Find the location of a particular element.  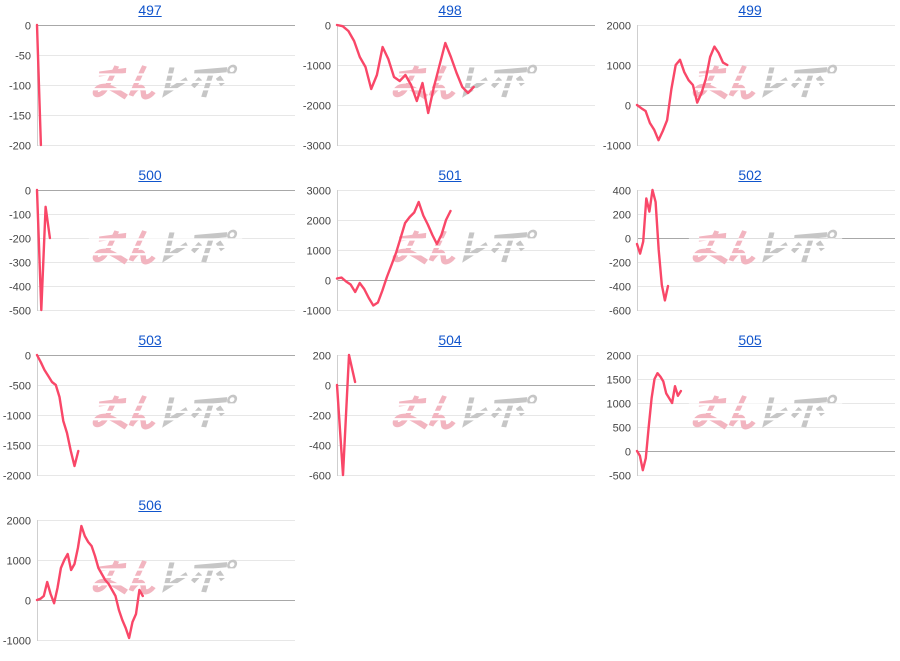

chart-cell-502: 502 400 200 0 -200 -400 -600 is located at coordinates (750, 247).